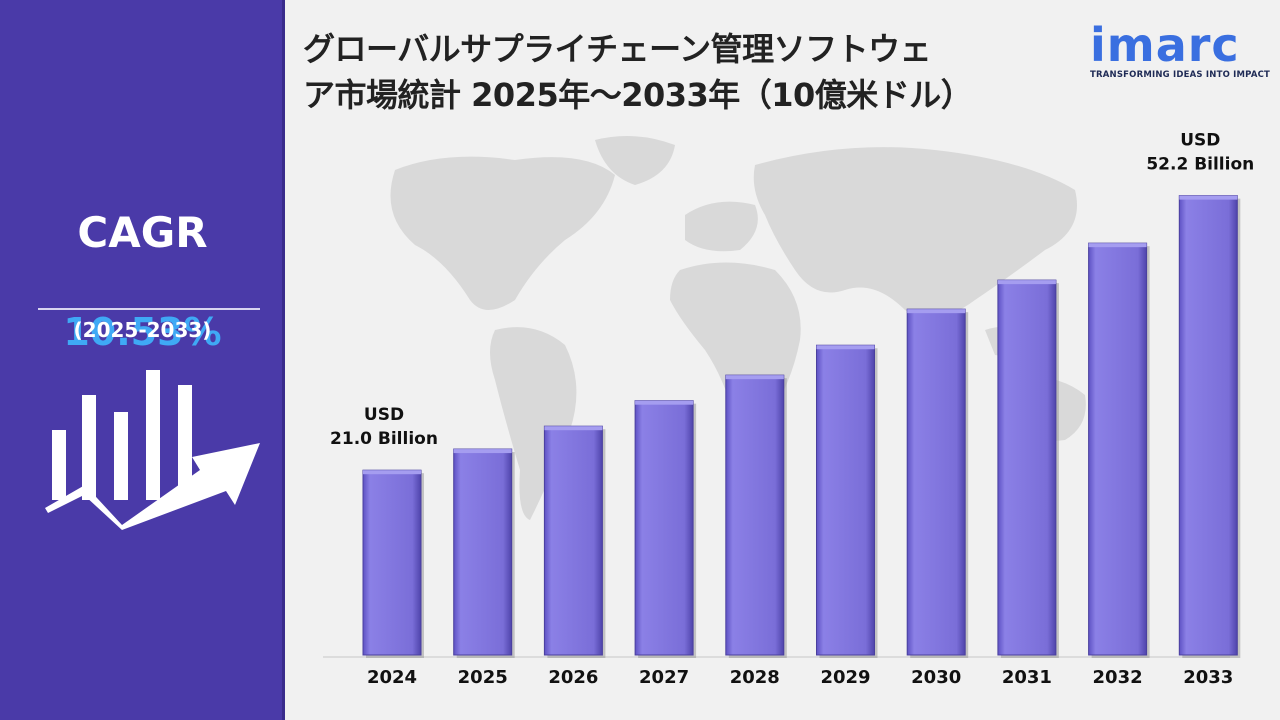  What do you see at coordinates (1027, 467) in the screenshot?
I see `bar-2031` at bounding box center [1027, 467].